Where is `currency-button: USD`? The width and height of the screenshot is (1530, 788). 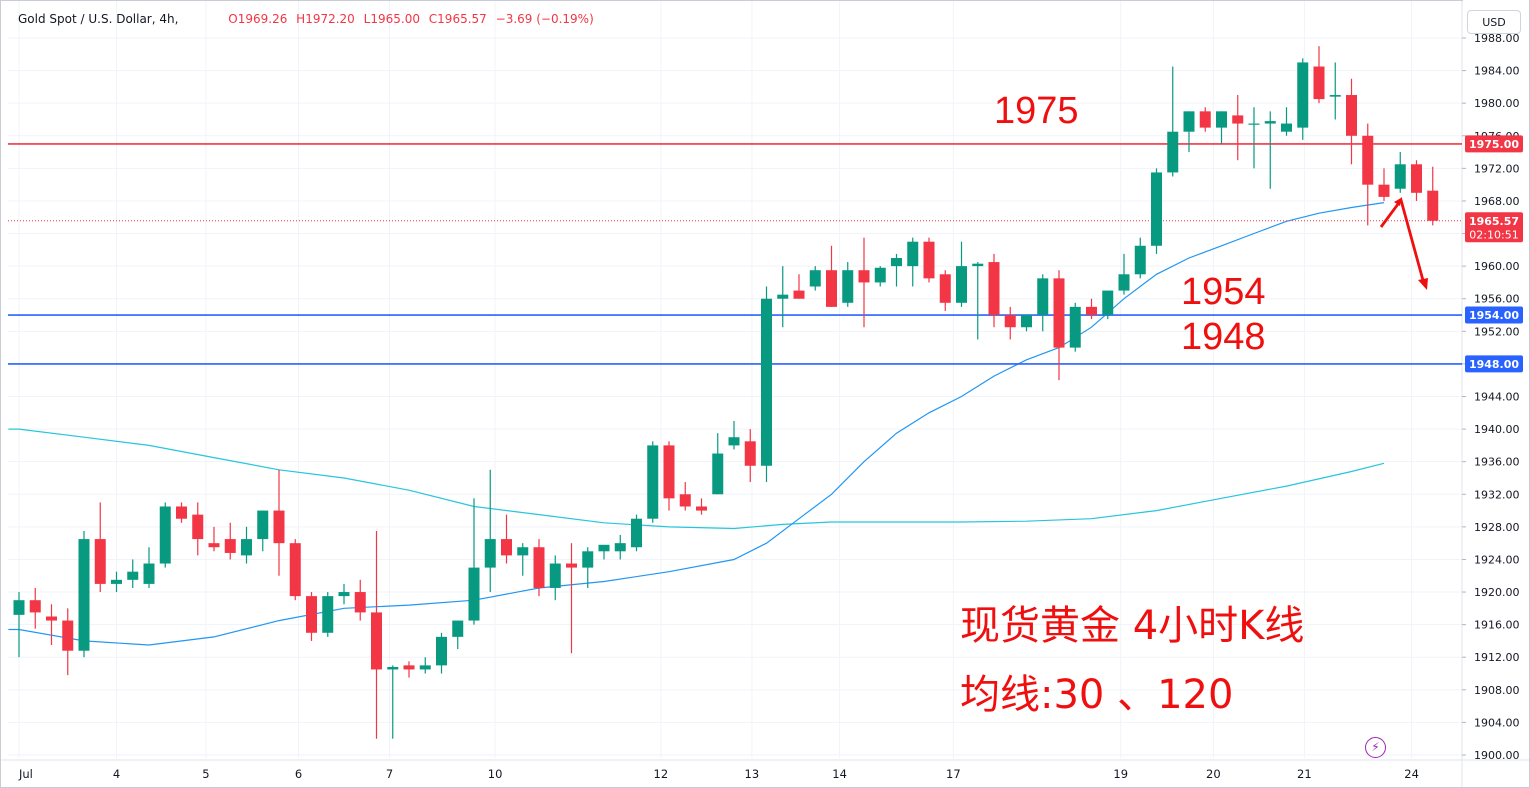
currency-button: USD is located at coordinates (1494, 22).